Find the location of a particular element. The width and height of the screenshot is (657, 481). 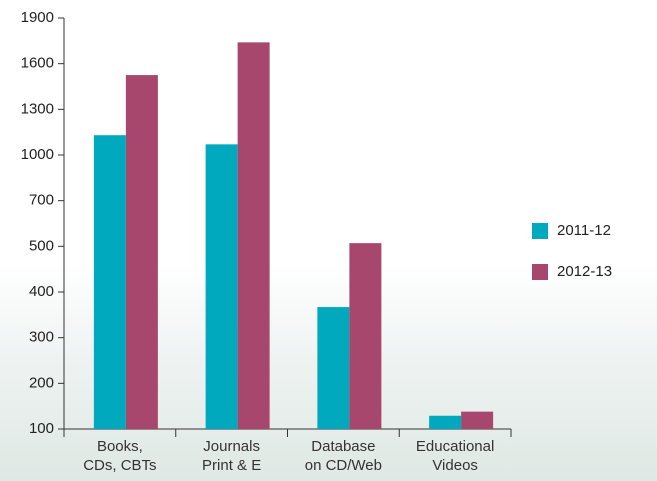

legend-label: 2011-12 is located at coordinates (584, 230).